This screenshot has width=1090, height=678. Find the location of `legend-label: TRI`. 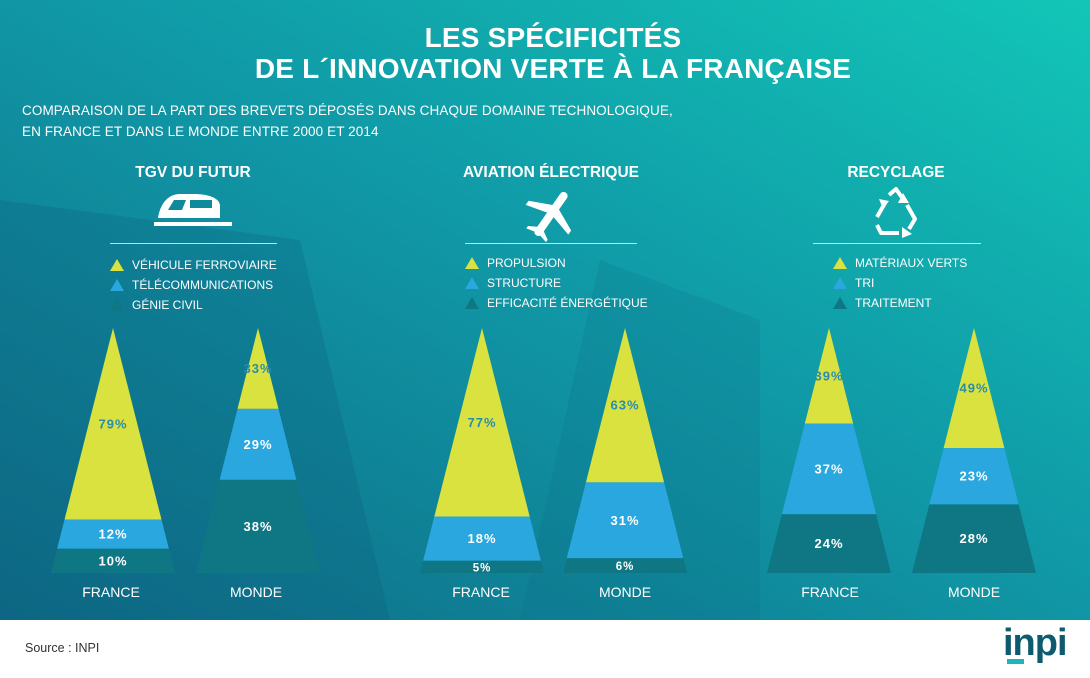

legend-label: TRI is located at coordinates (865, 283).